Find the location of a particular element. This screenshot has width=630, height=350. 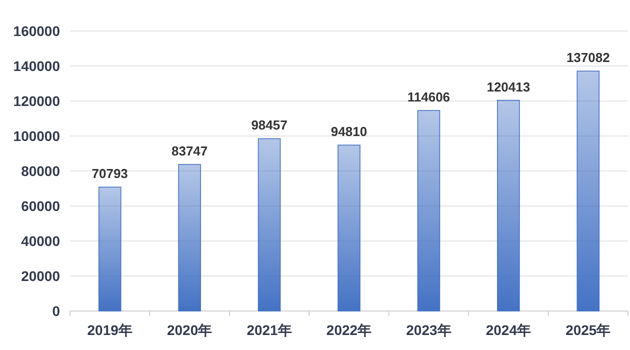

x-tick-label: 2024年 is located at coordinates (509, 330).